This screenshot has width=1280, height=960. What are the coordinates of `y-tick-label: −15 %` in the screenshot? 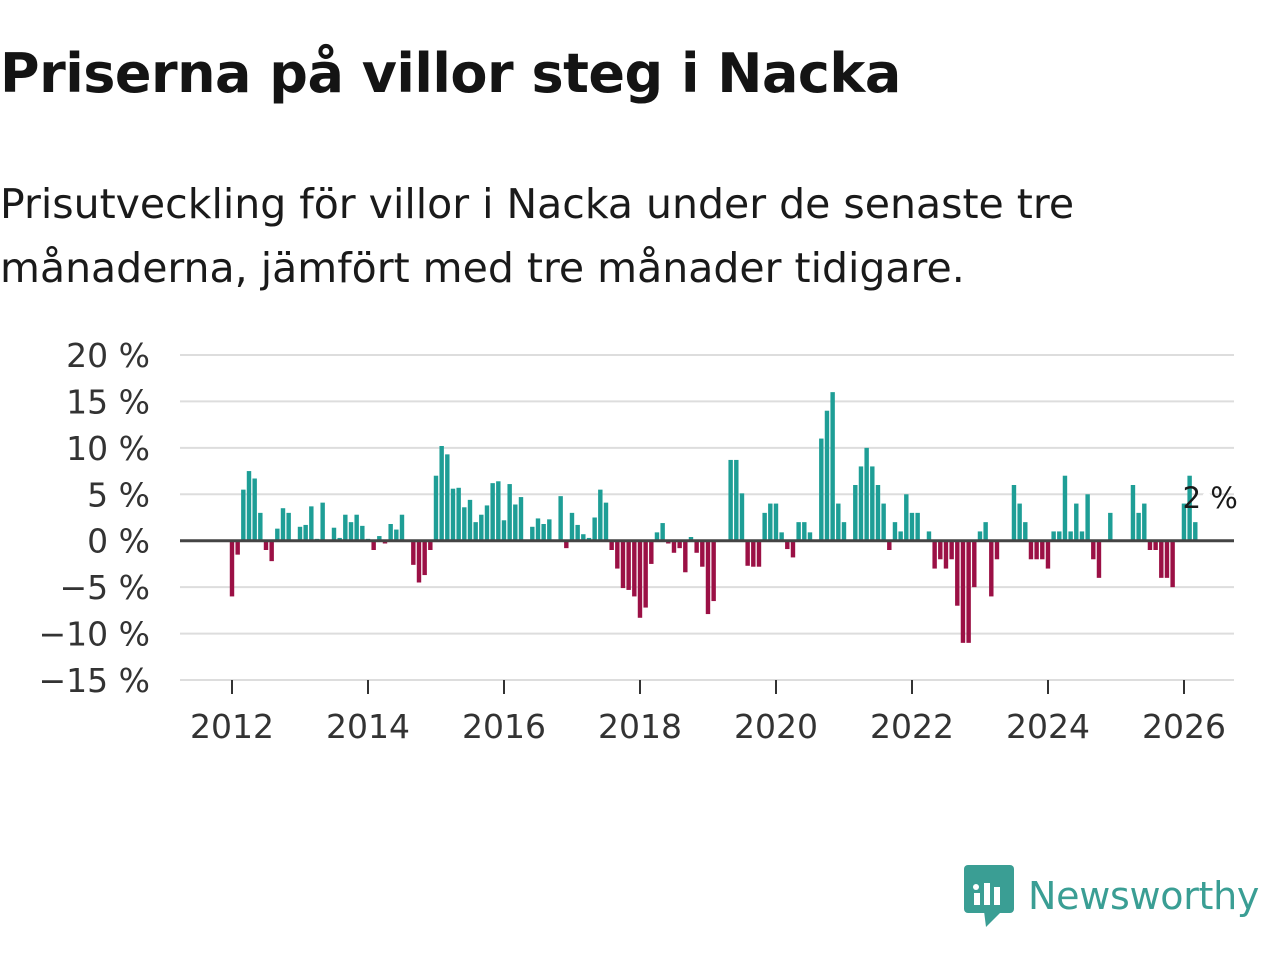 It's located at (95, 680).